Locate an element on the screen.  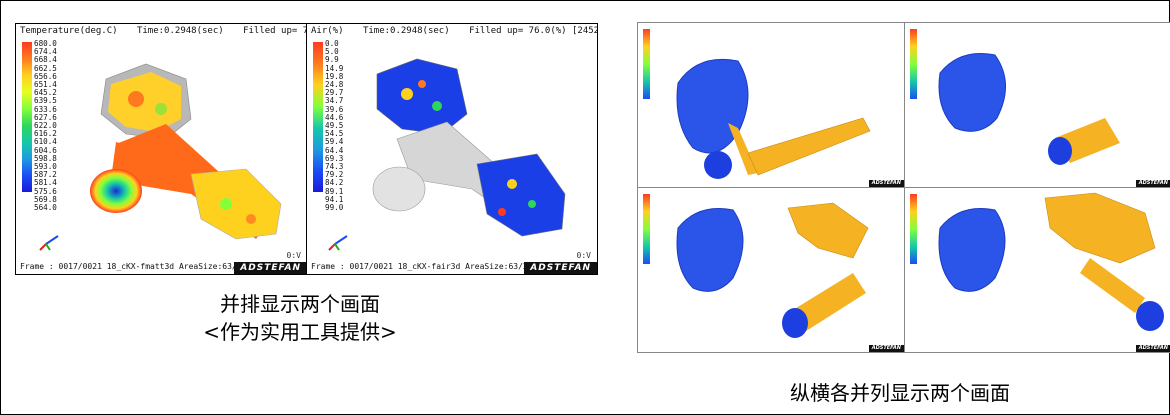
legend-value: 0.0 is located at coordinates (332, 43).